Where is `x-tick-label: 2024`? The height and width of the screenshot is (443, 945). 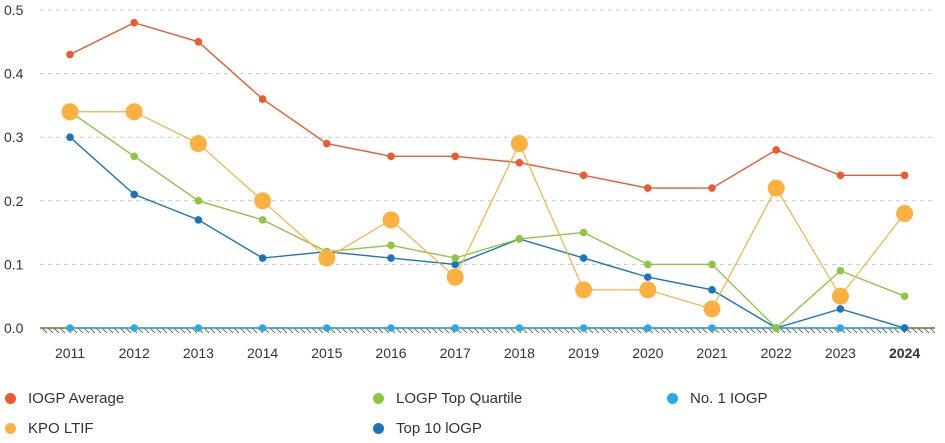
x-tick-label: 2024 is located at coordinates (904, 353).